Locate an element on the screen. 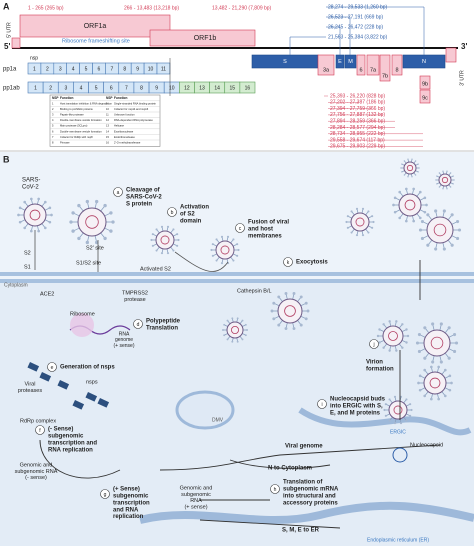 This screenshot has height=546, width=474. nsp-box is located at coordinates (247, 87).